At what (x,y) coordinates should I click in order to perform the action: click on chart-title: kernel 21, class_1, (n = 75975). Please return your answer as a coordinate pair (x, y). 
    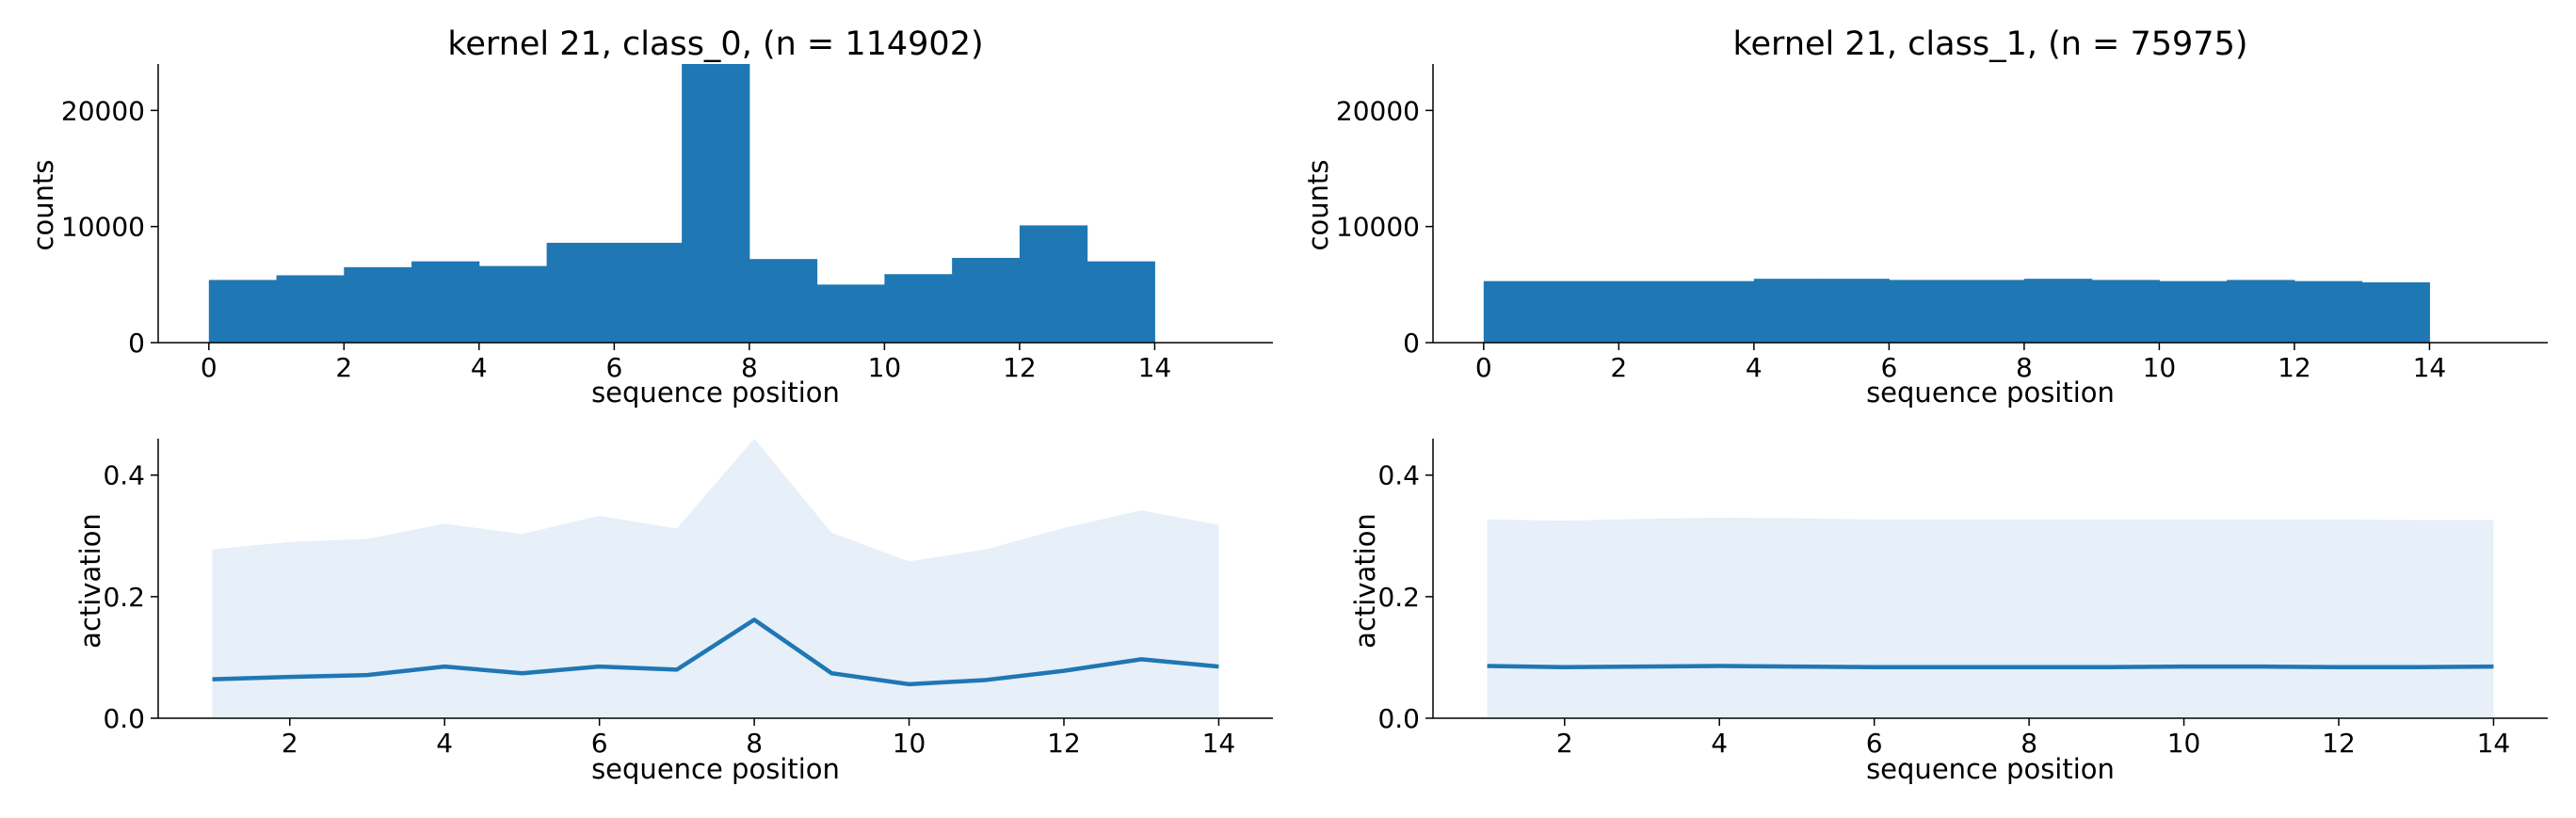
    Looking at the image, I should click on (1990, 44).